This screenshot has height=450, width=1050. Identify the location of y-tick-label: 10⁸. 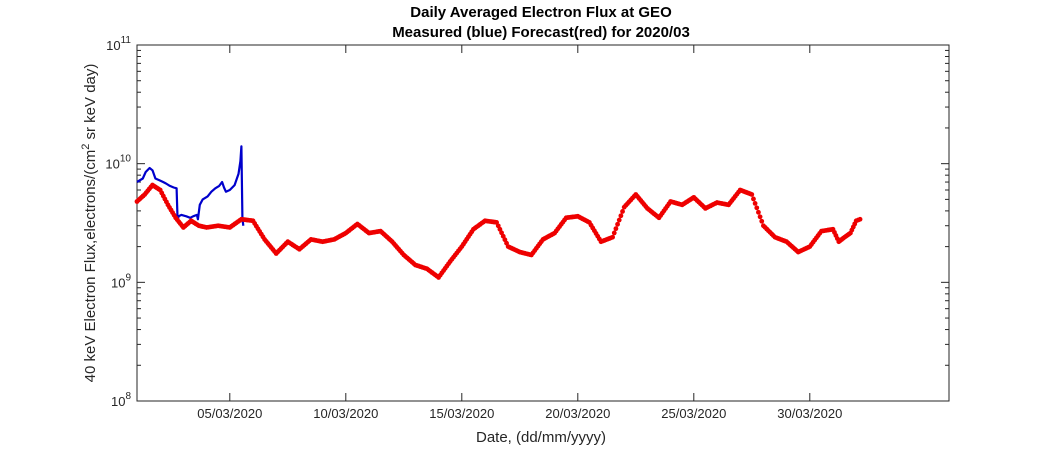
(121, 400).